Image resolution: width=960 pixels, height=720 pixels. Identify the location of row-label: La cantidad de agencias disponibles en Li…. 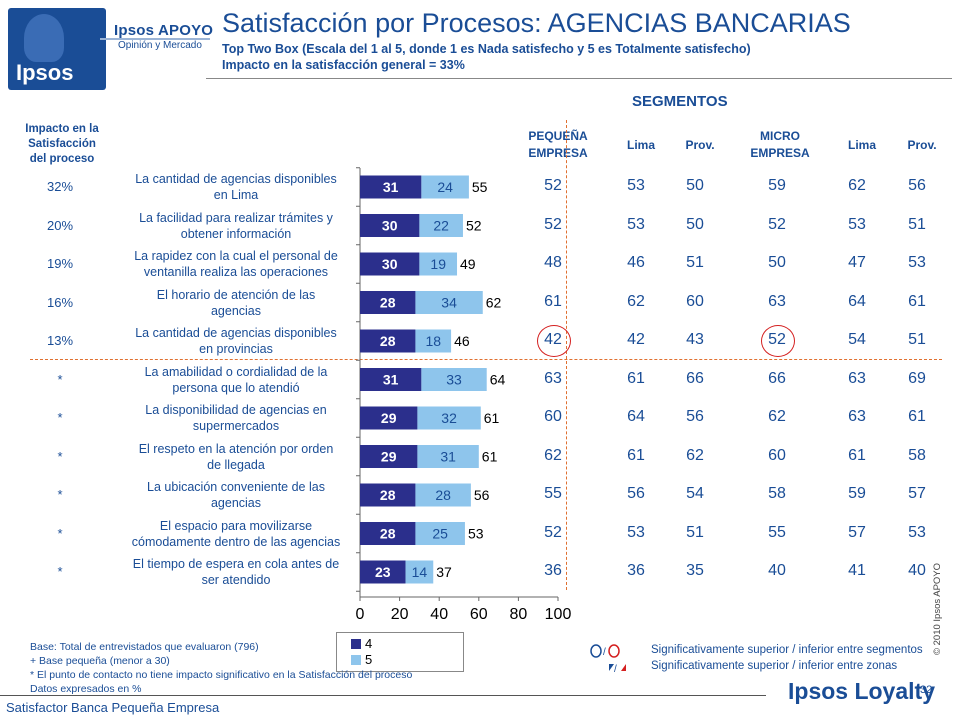
(236, 187).